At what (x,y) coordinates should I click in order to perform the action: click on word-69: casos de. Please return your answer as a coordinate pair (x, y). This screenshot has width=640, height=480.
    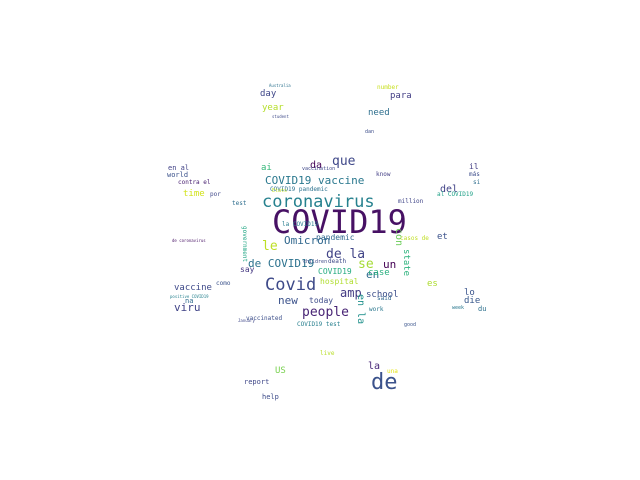
    Looking at the image, I should click on (414, 238).